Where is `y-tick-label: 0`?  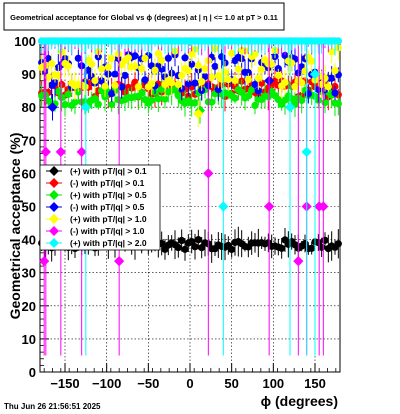 y-tick-label: 0 is located at coordinates (32, 372).